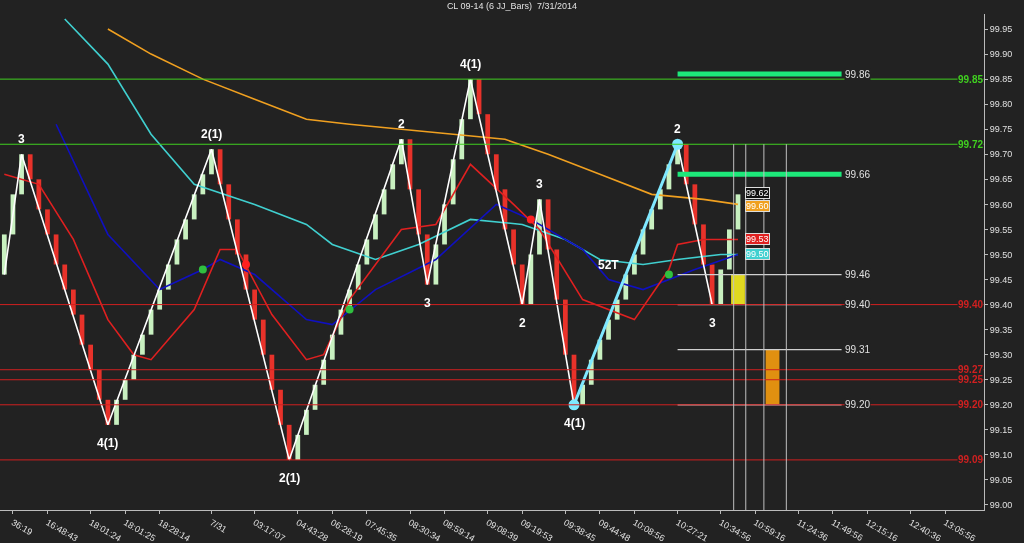 The height and width of the screenshot is (543, 1024). I want to click on y-tick-label: 99.20, so click(1001, 404).